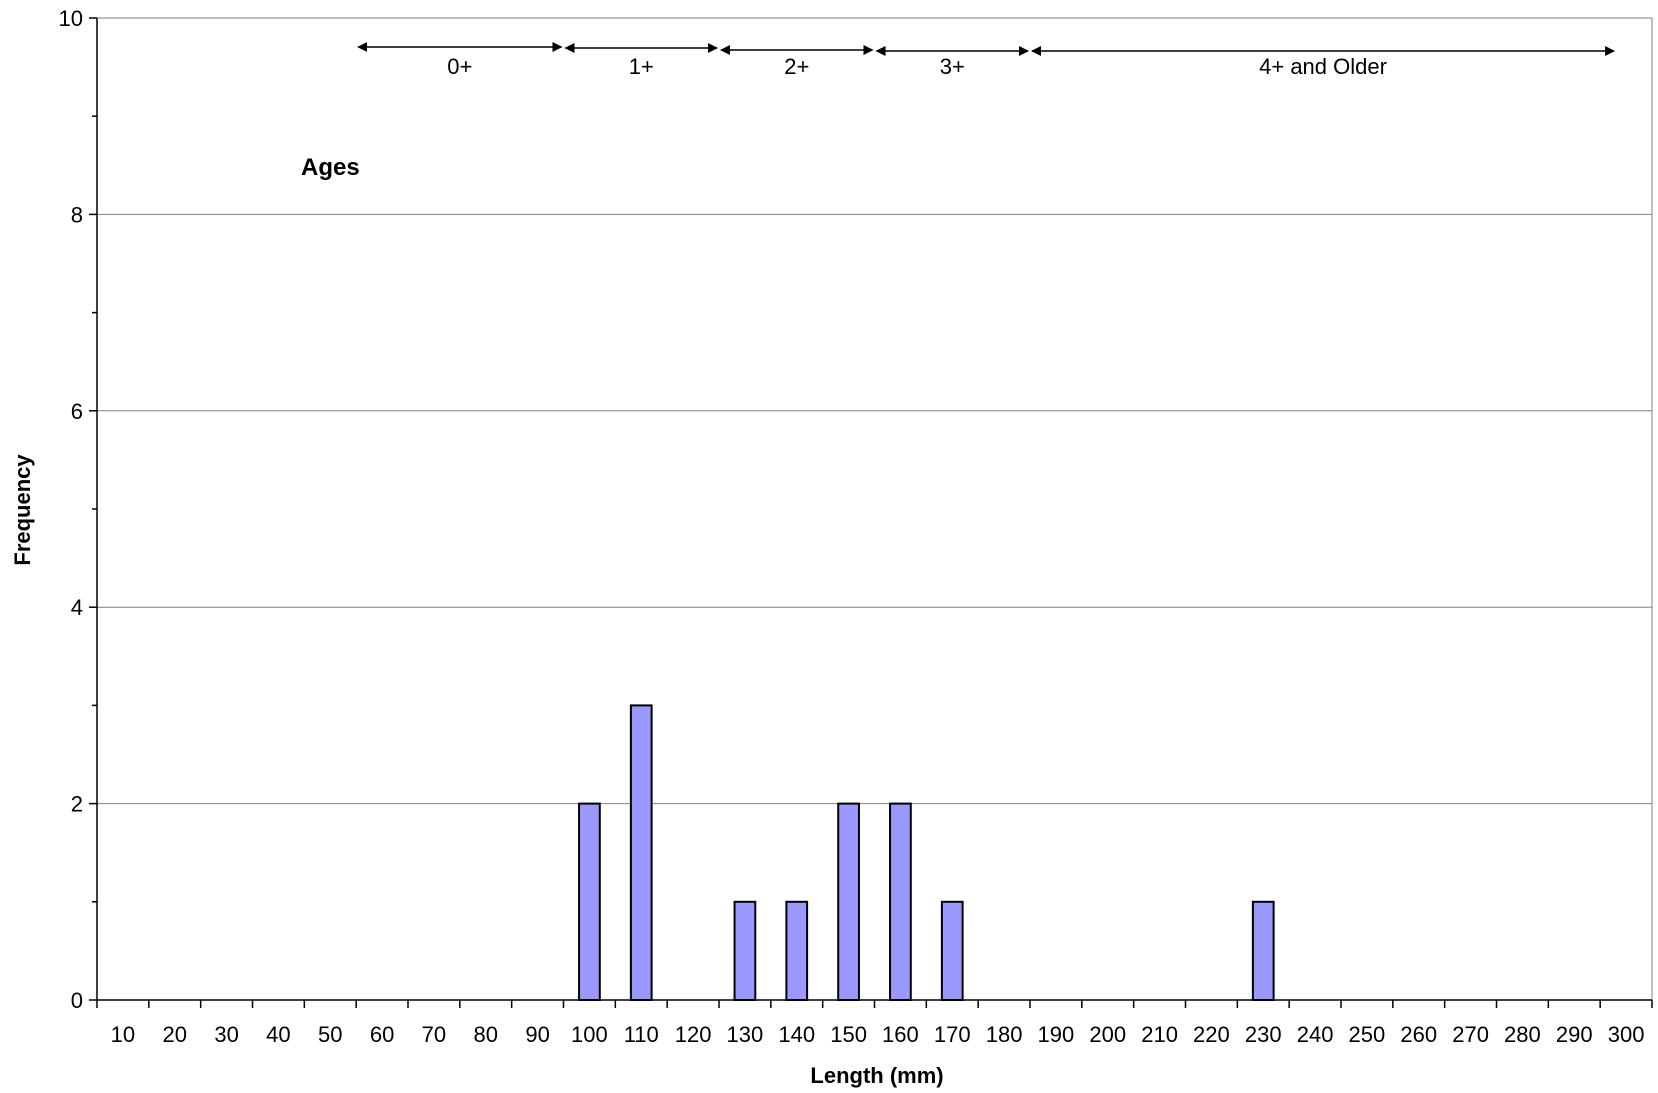  I want to click on x-tick-label: 10, so click(123, 1034).